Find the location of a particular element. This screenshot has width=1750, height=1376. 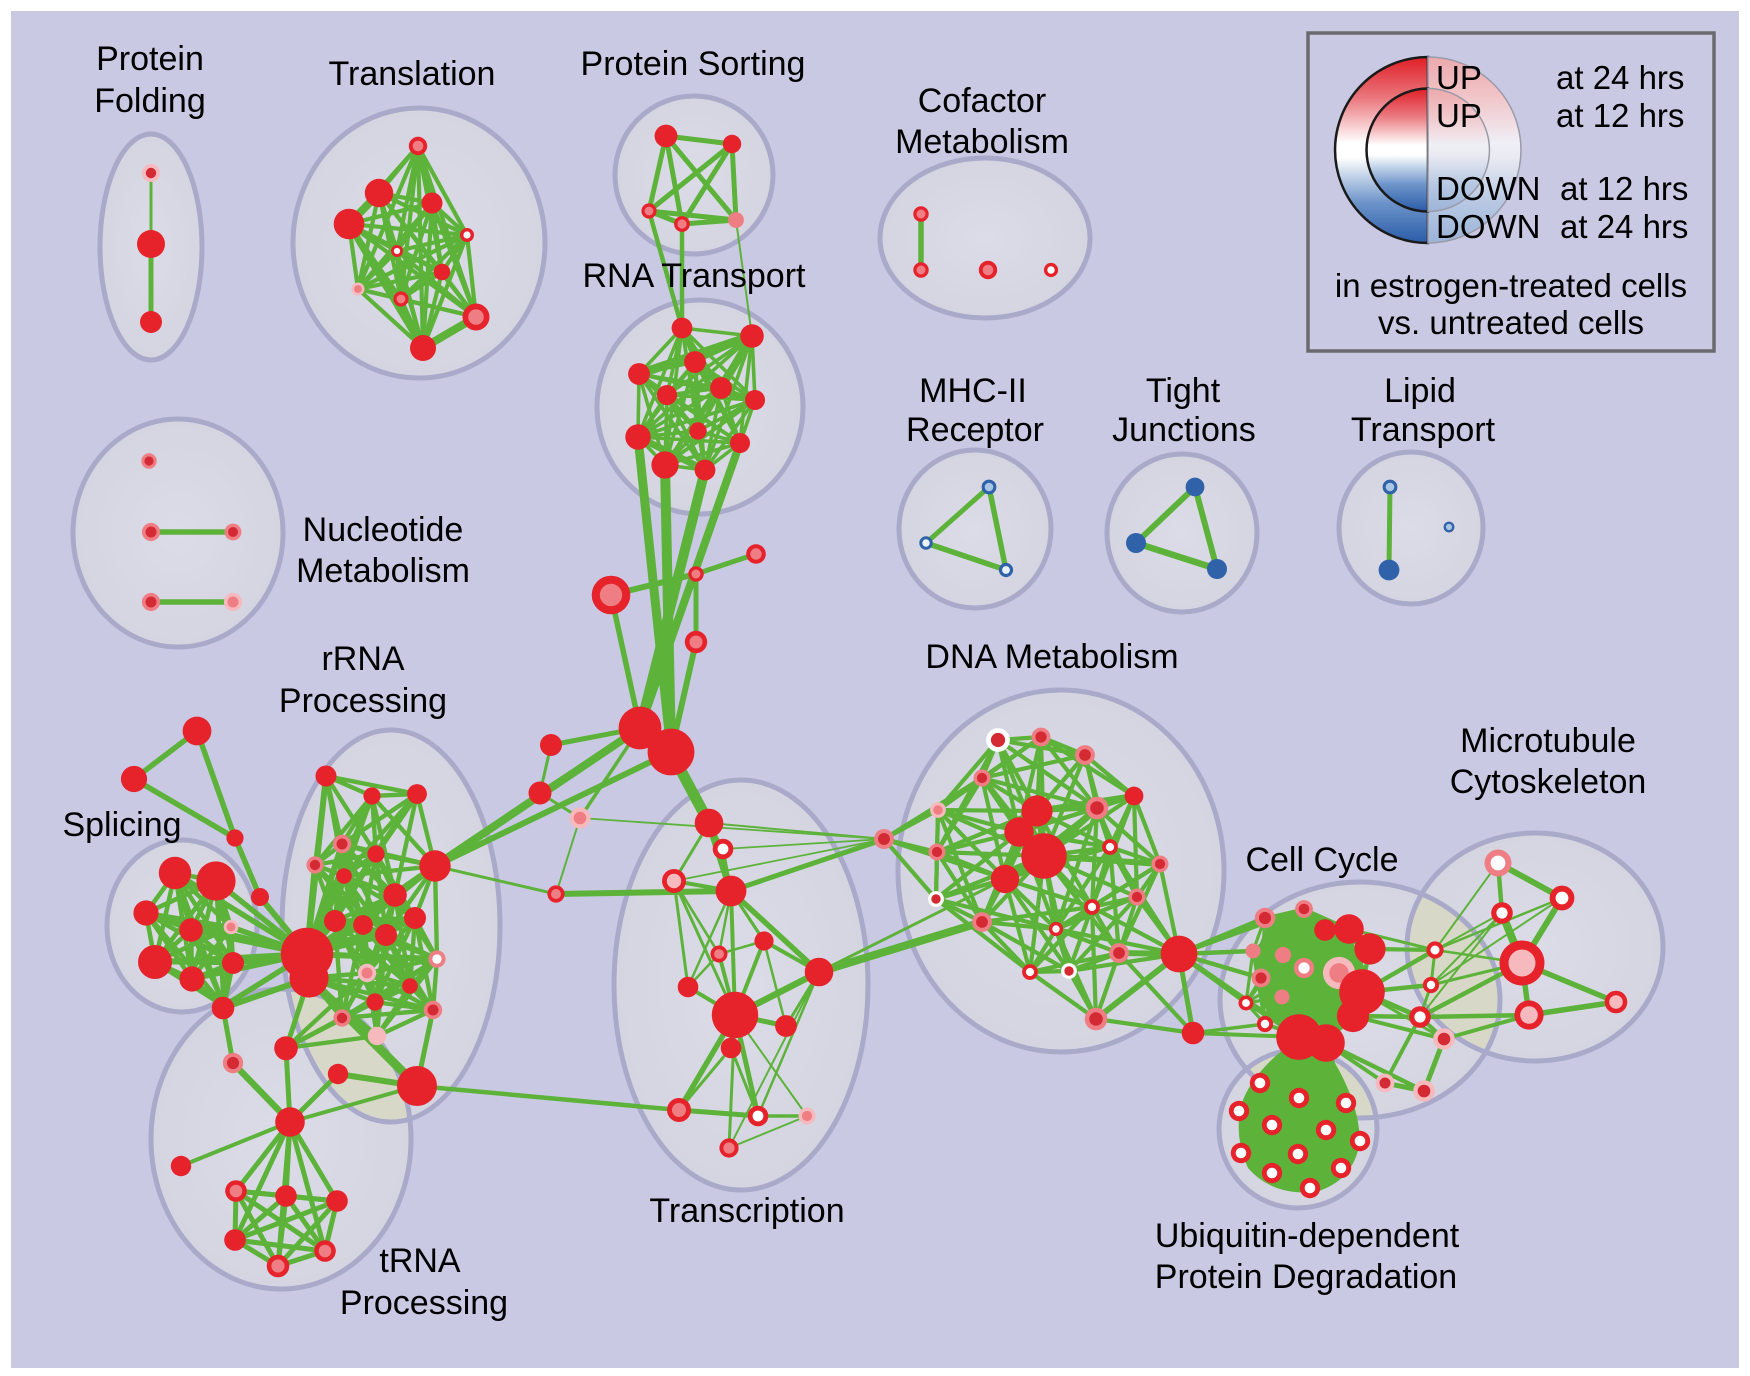

svg-text: Junctions is located at coordinates (1184, 430).